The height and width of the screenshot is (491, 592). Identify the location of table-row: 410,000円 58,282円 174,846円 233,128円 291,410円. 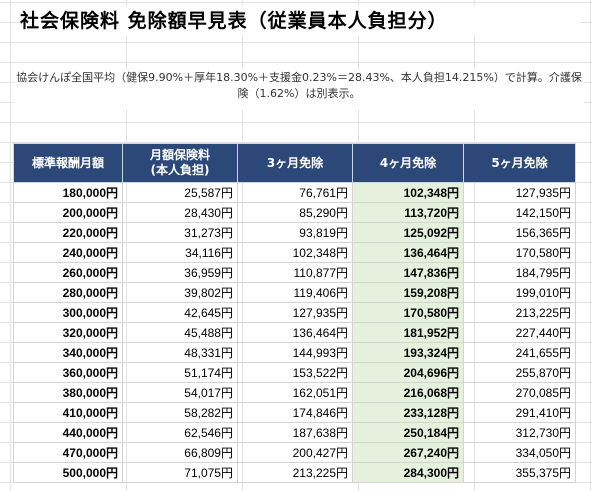
(294, 412).